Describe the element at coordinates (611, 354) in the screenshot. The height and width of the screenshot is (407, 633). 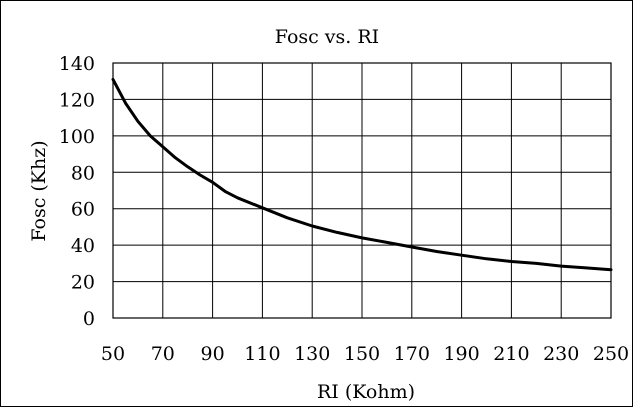
I see `x-tick-label: 250` at that location.